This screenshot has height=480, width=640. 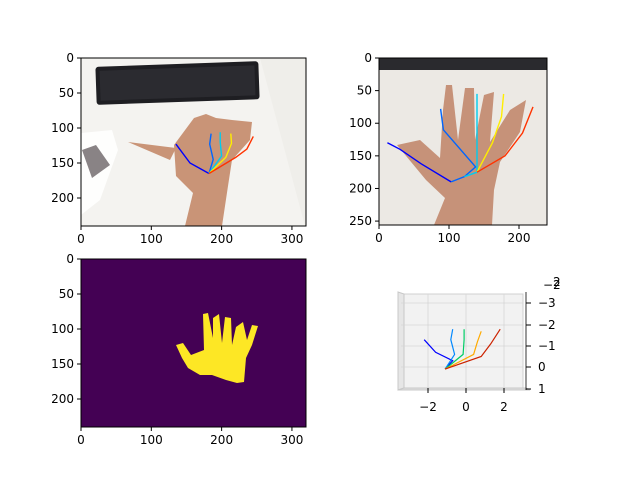 I want to click on y-tick-label: 1, so click(x=542, y=389).